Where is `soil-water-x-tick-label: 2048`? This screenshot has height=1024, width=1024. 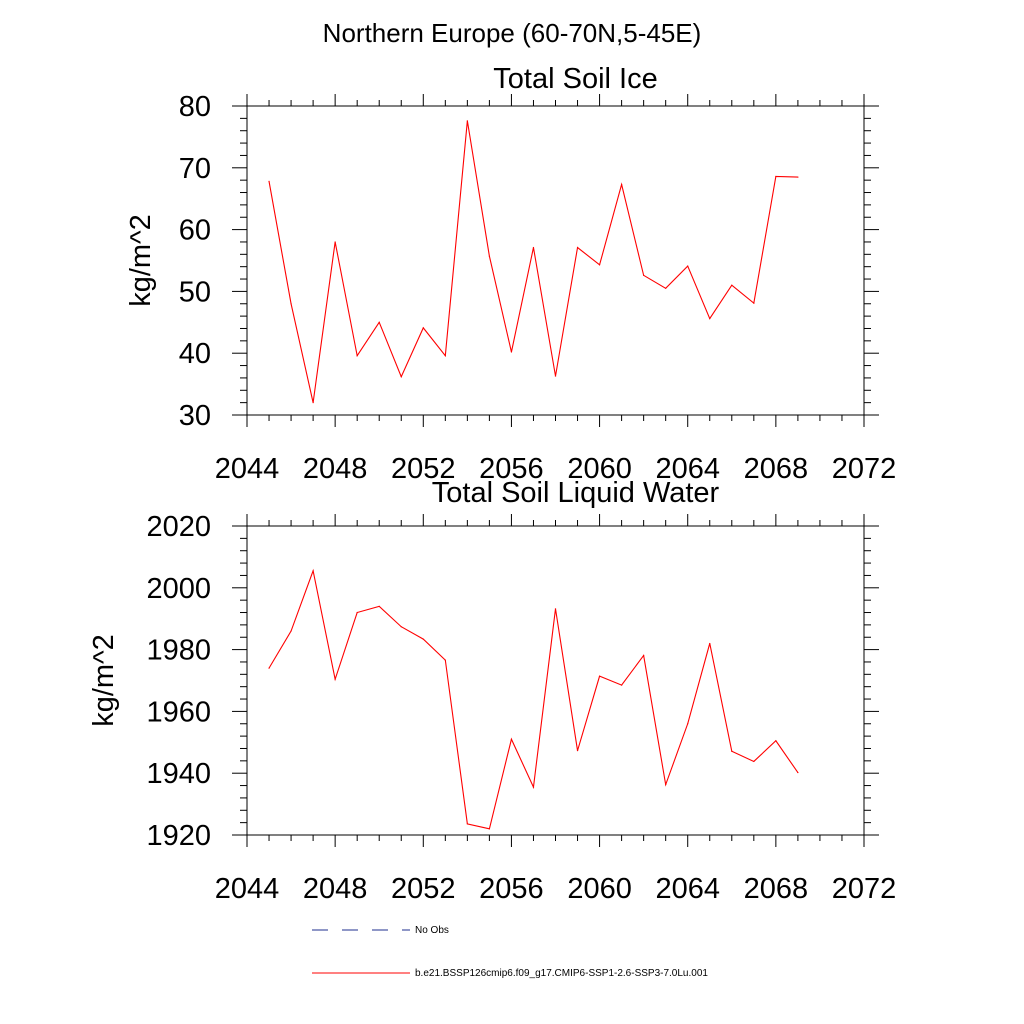
soil-water-x-tick-label: 2048 is located at coordinates (335, 889).